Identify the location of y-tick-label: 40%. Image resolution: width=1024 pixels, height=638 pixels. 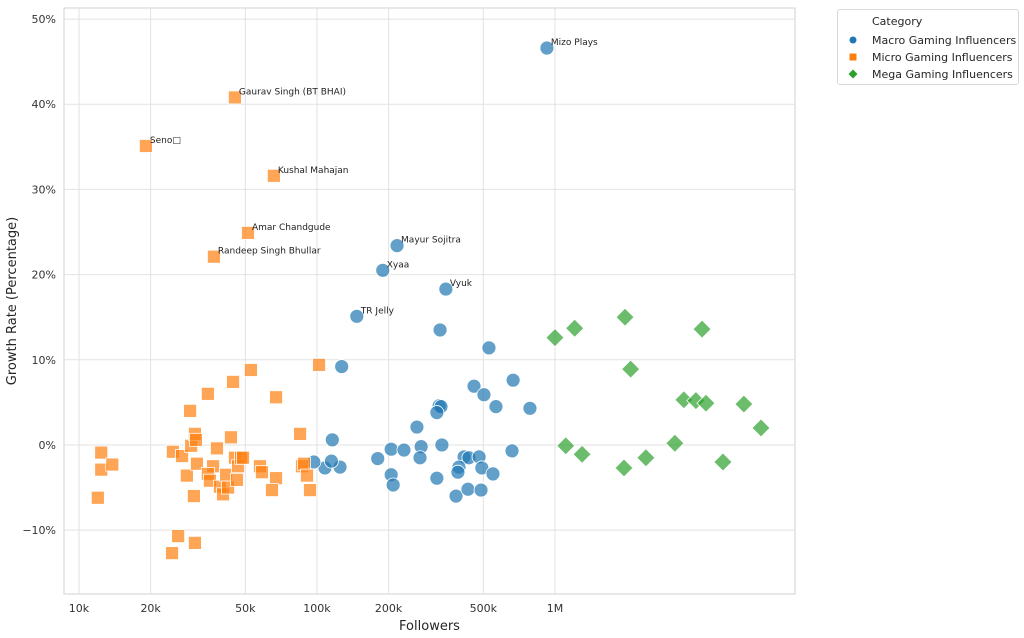
(44, 104).